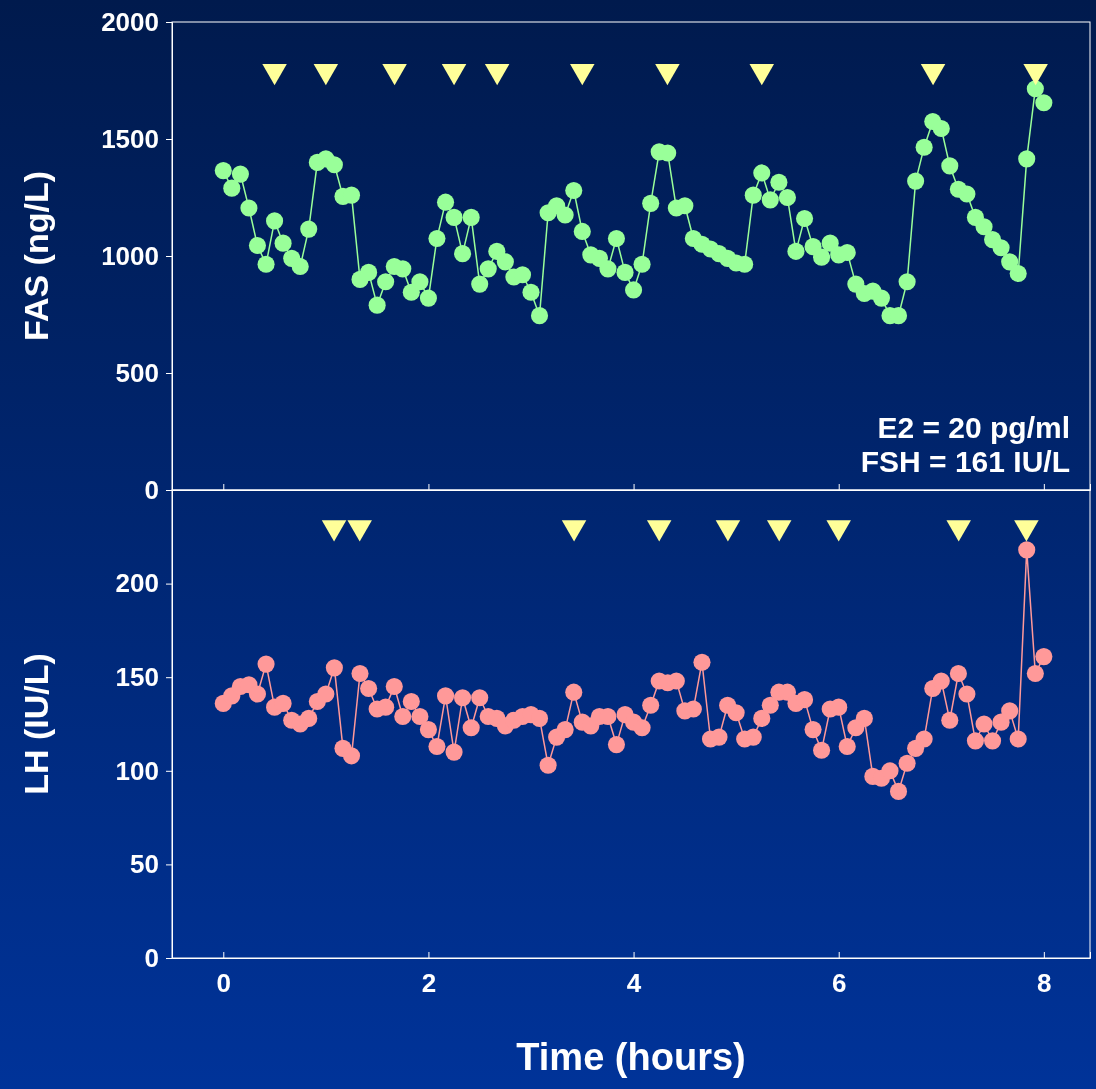  I want to click on x-axis-title: Time (hours), so click(631, 1057).